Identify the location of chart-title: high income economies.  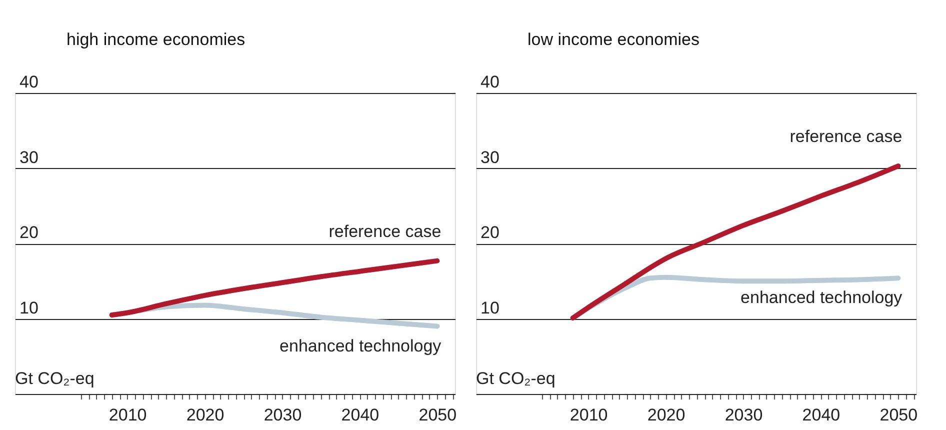
(156, 39).